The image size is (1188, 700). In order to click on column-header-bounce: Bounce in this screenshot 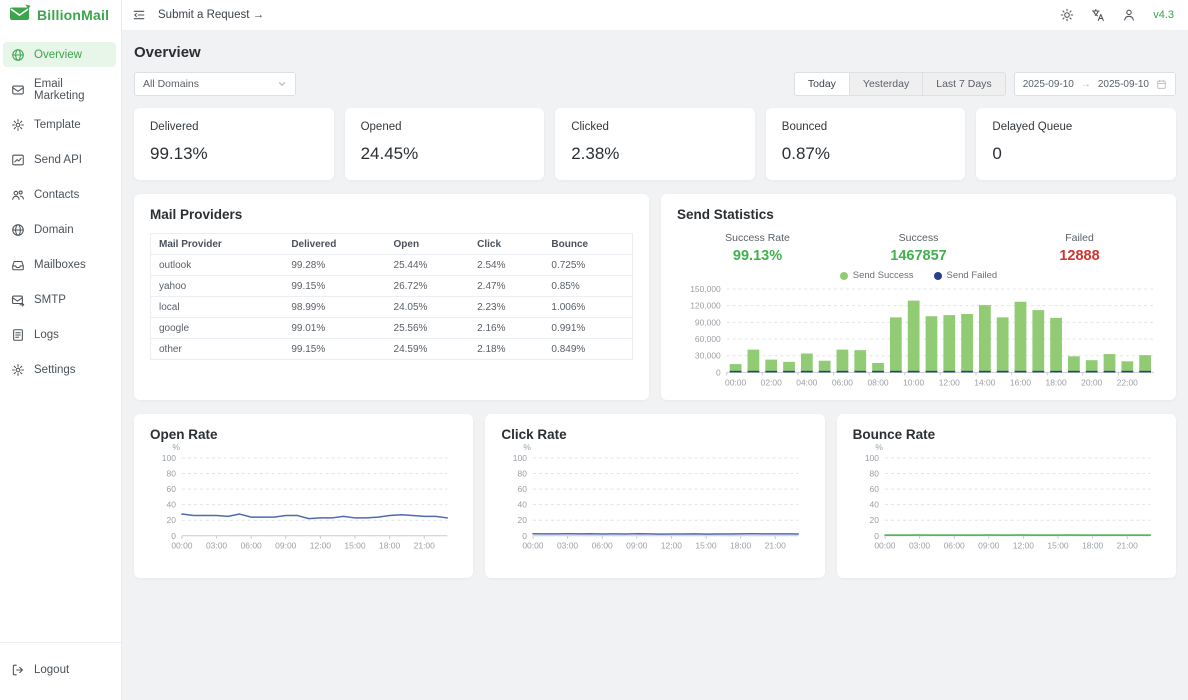, I will do `click(588, 244)`.